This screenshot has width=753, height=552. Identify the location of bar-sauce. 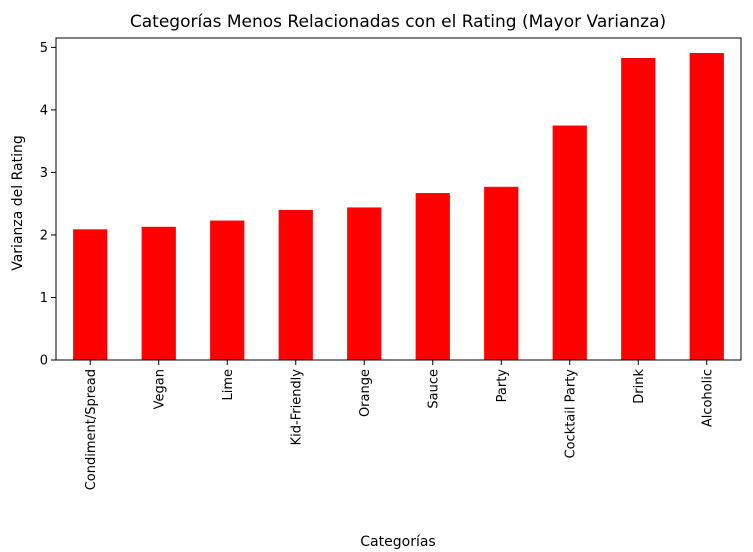
(432, 276).